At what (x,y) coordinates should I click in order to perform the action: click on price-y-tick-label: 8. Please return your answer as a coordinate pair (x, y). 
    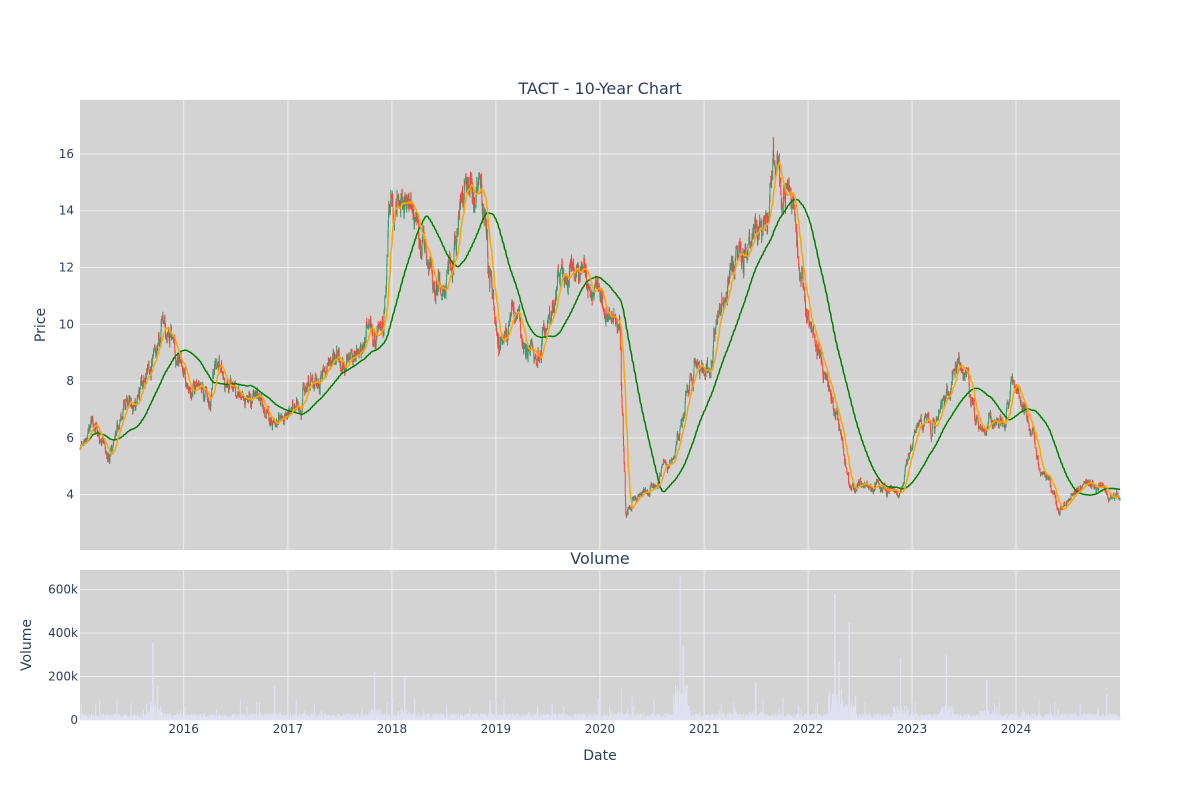
    Looking at the image, I should click on (70, 381).